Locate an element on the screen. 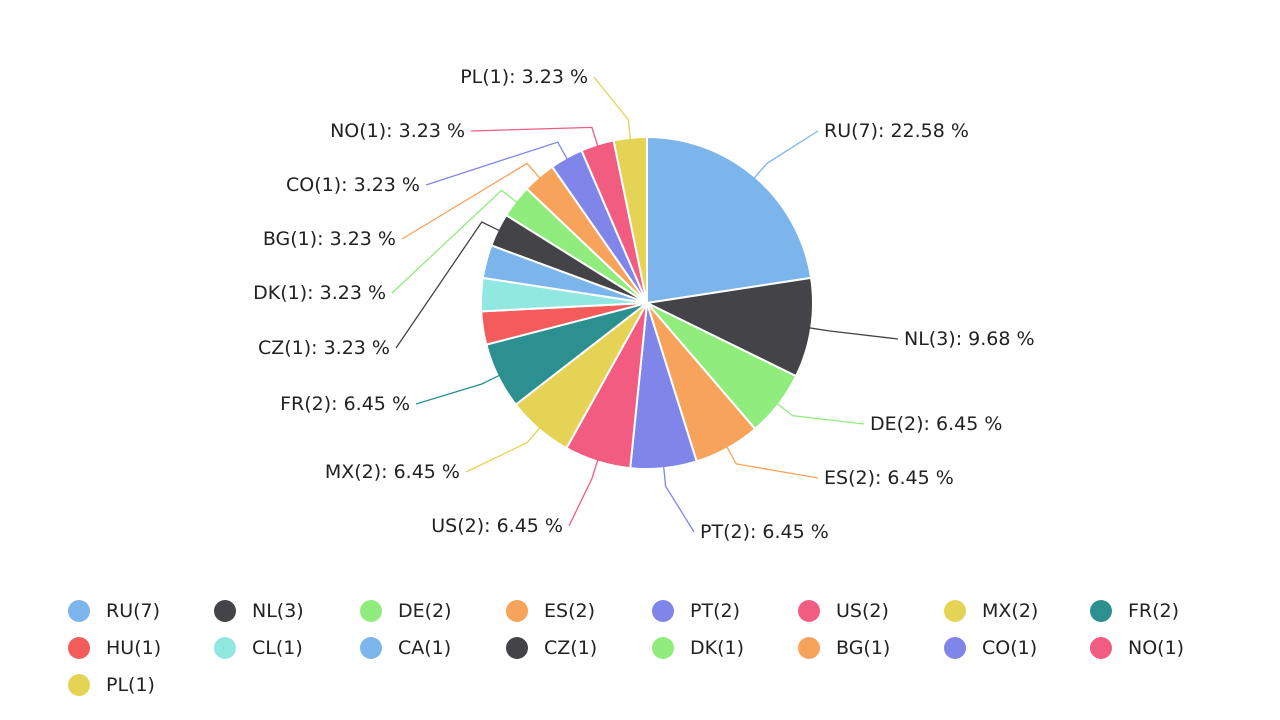 This screenshot has height=720, width=1280. legend-label: CL(1) is located at coordinates (277, 647).